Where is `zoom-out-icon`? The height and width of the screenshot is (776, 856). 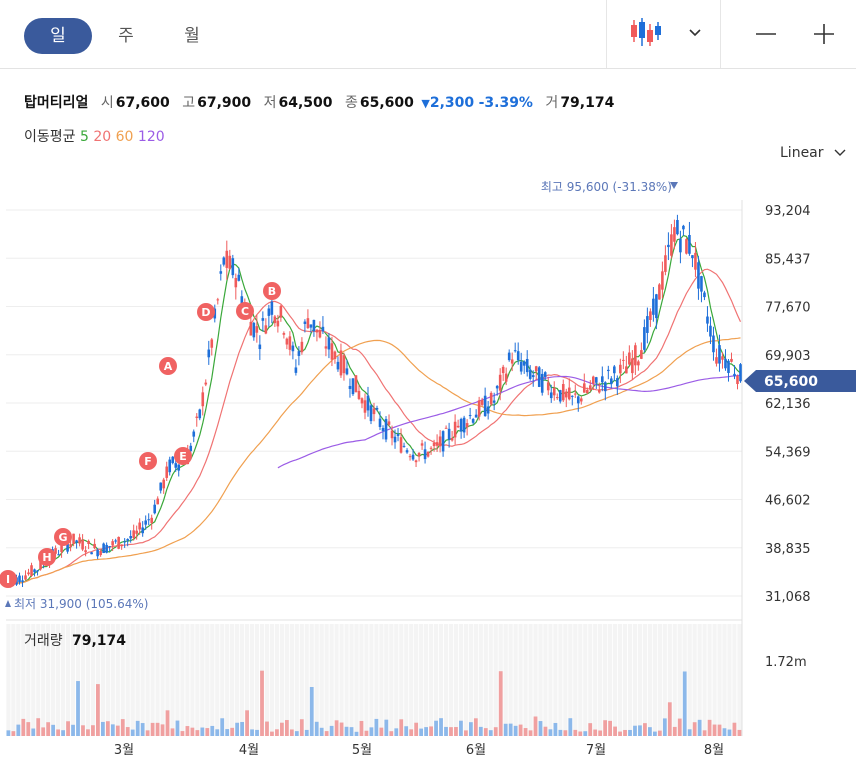
zoom-out-icon is located at coordinates (766, 34).